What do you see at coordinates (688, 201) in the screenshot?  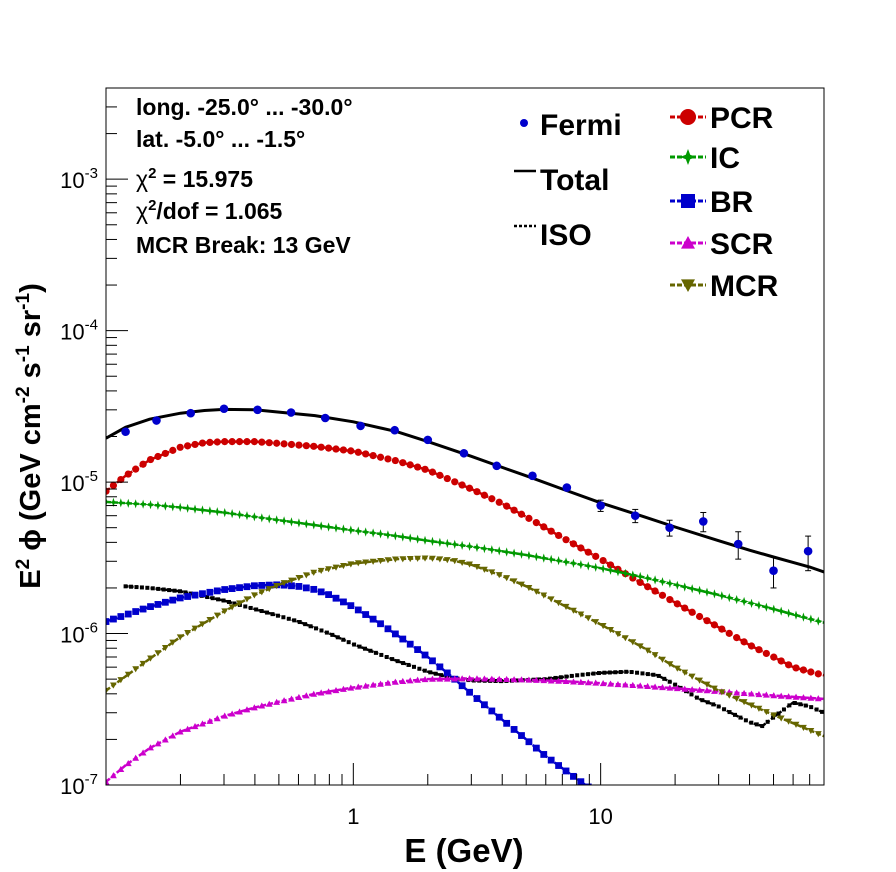 I see `legend-marker-br` at bounding box center [688, 201].